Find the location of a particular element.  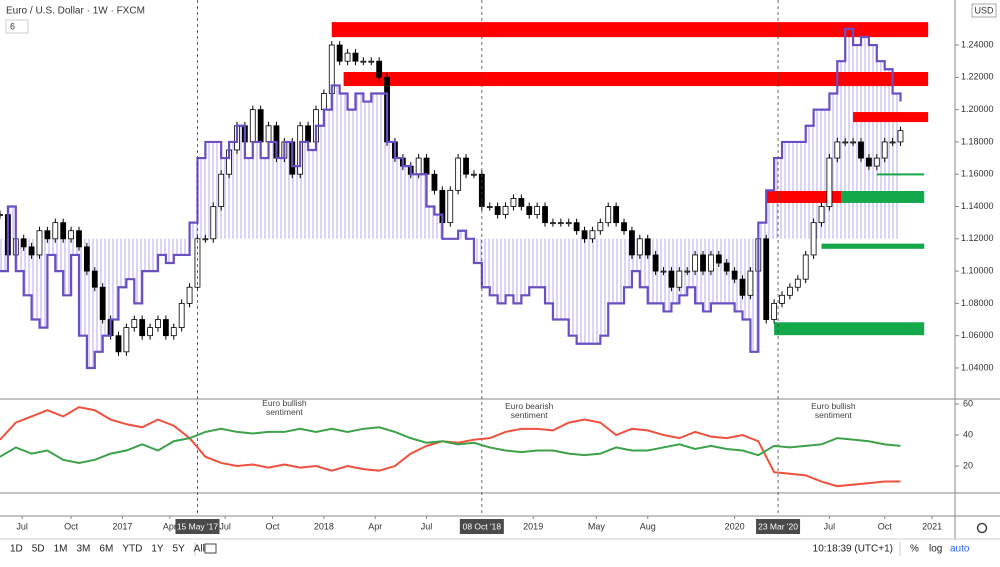

range-button: All is located at coordinates (199, 549).